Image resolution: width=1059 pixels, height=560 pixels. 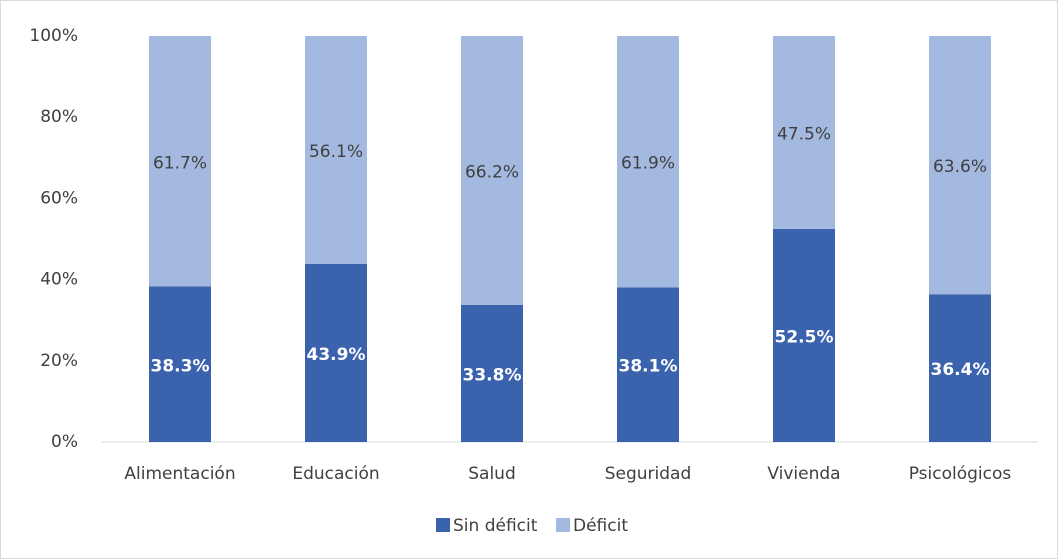 What do you see at coordinates (335, 474) in the screenshot?
I see `x-tick-label: Educación` at bounding box center [335, 474].